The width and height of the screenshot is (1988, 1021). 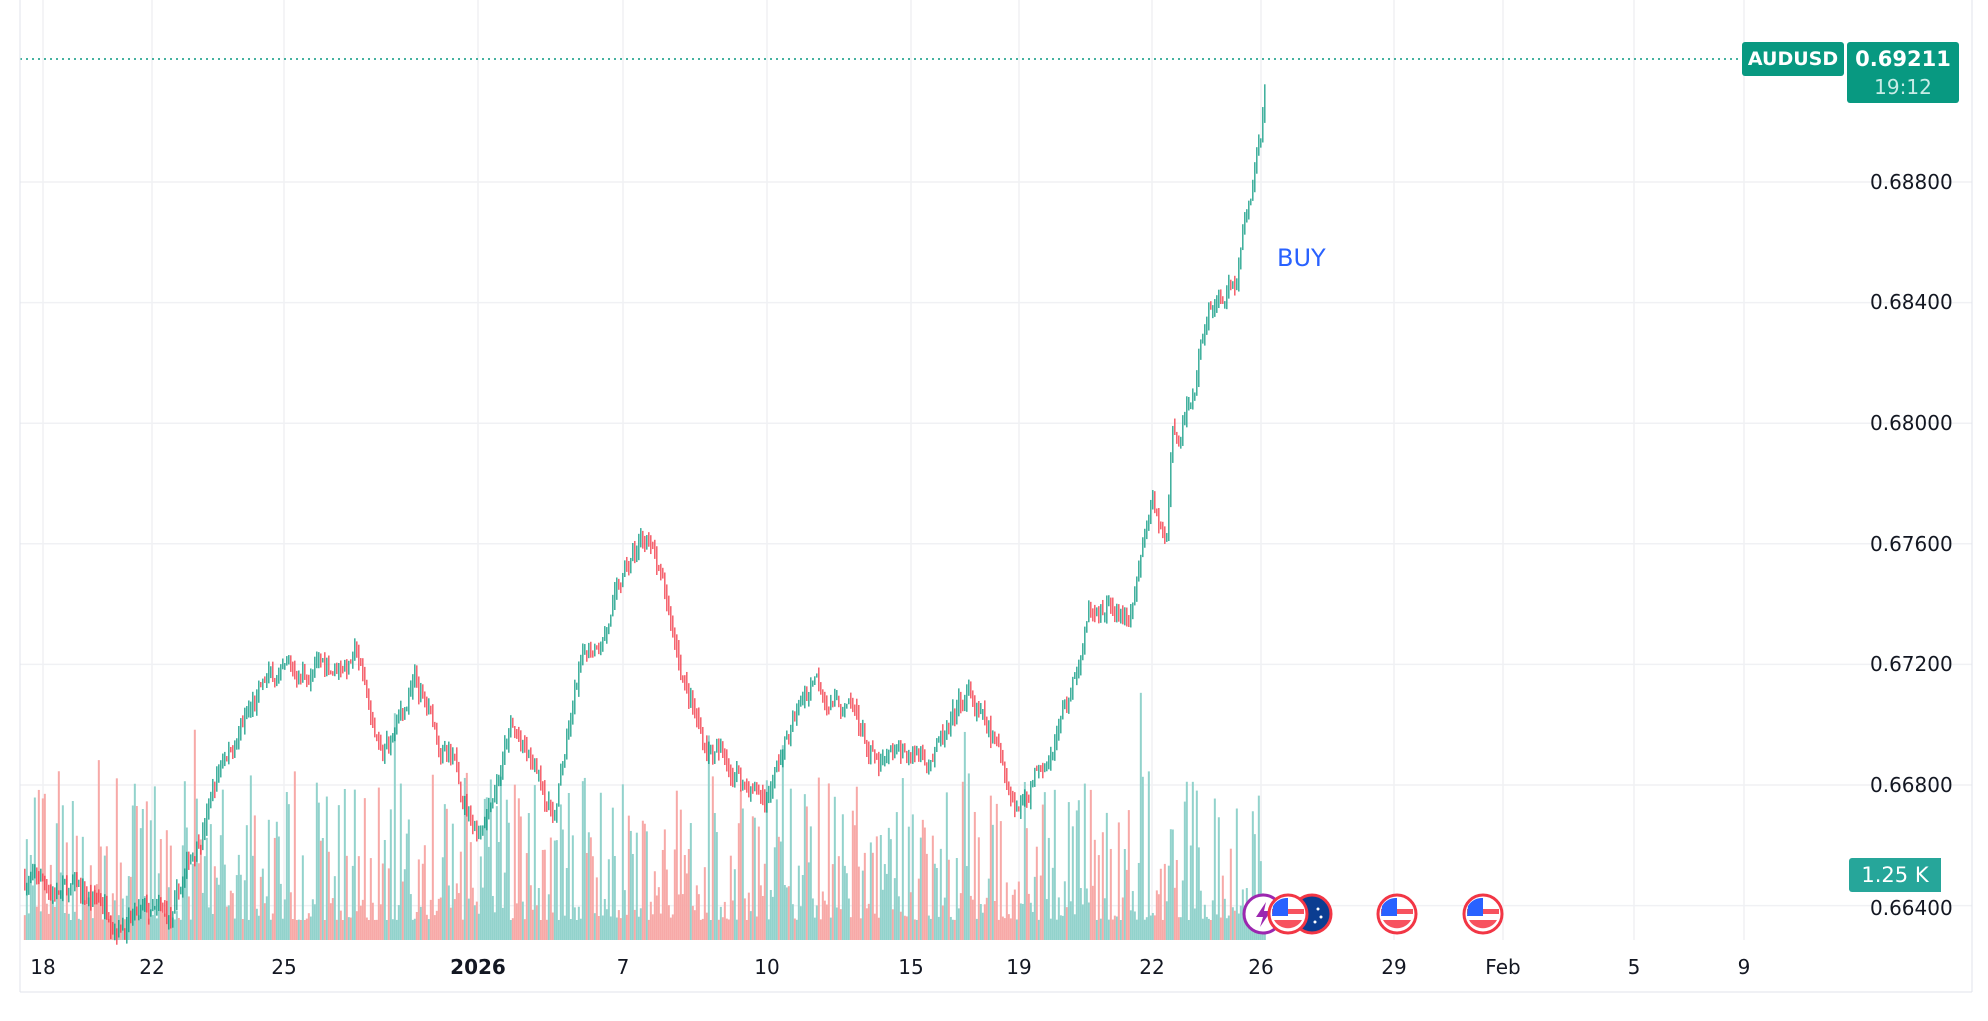 I want to click on date-tick: 26, so click(x=1260, y=967).